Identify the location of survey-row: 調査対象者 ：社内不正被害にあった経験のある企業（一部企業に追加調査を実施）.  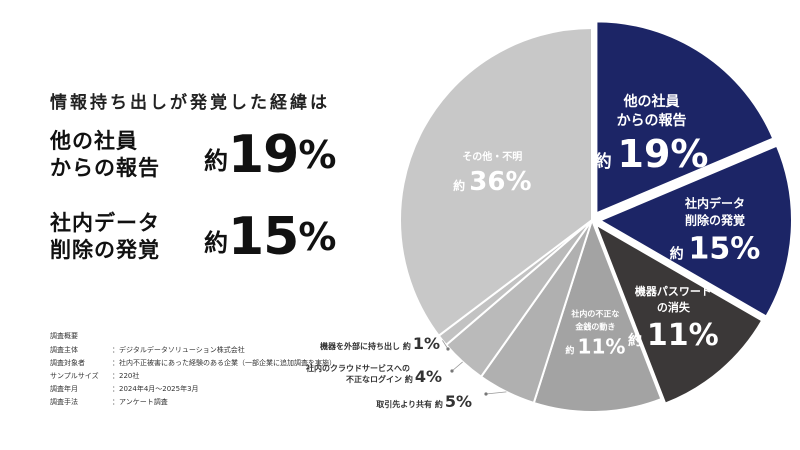
(193, 363).